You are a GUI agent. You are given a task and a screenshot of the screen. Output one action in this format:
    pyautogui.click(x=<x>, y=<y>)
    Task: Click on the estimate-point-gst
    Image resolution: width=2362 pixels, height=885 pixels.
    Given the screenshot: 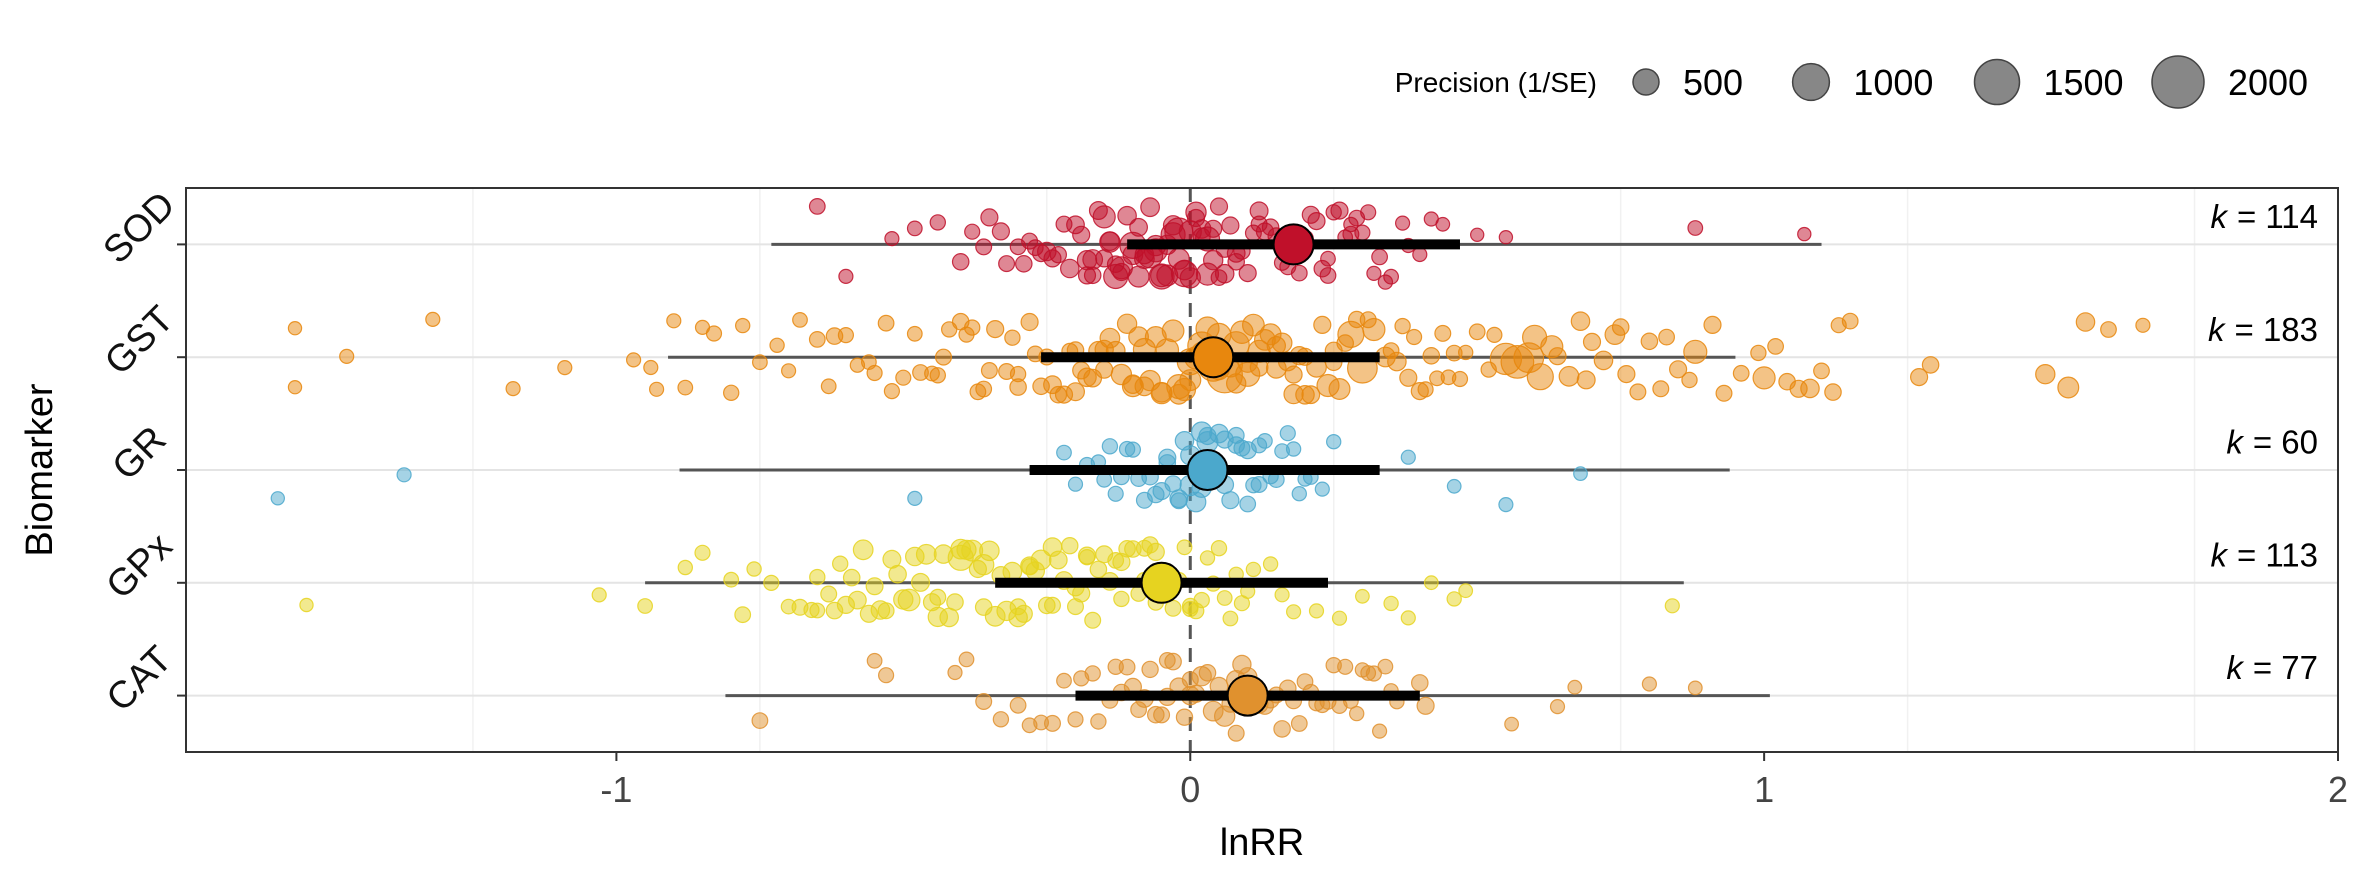 What is the action you would take?
    pyautogui.click(x=1213, y=357)
    